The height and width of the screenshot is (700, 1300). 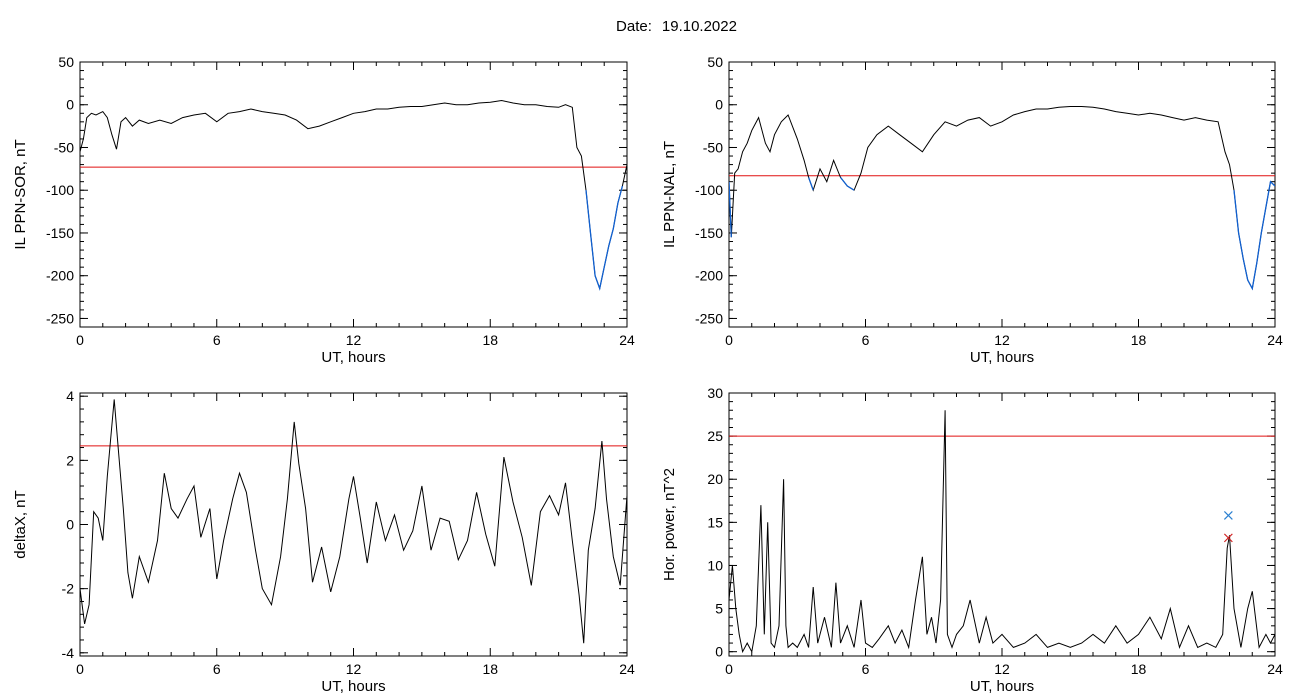 What do you see at coordinates (669, 194) in the screenshot?
I see `y-axis-label: IL PPN-NAL, nT` at bounding box center [669, 194].